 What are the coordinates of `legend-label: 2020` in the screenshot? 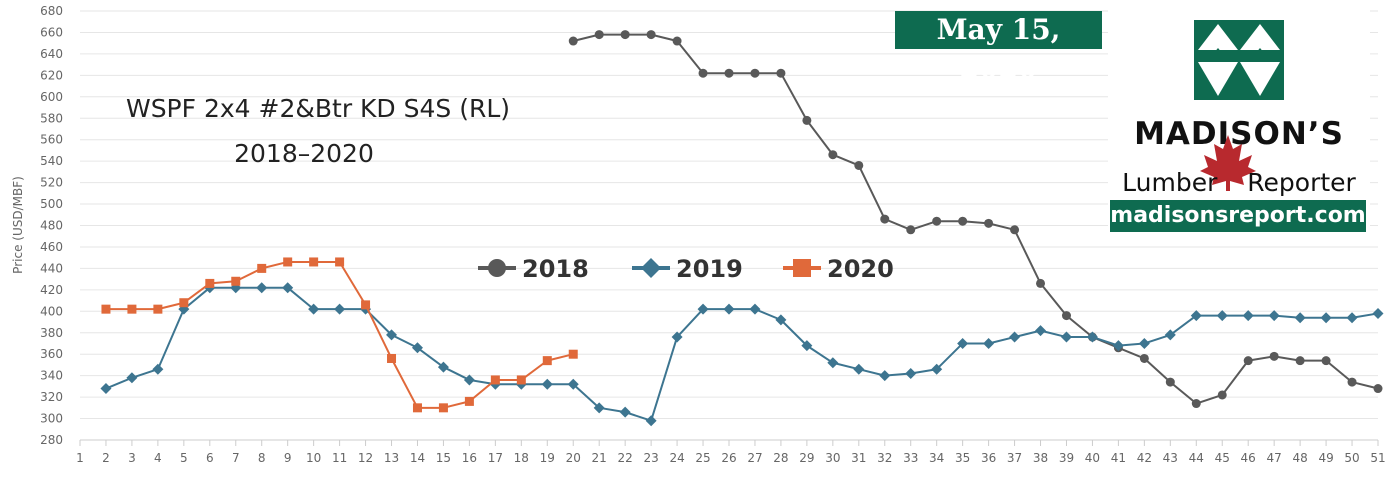 It's located at (860, 269).